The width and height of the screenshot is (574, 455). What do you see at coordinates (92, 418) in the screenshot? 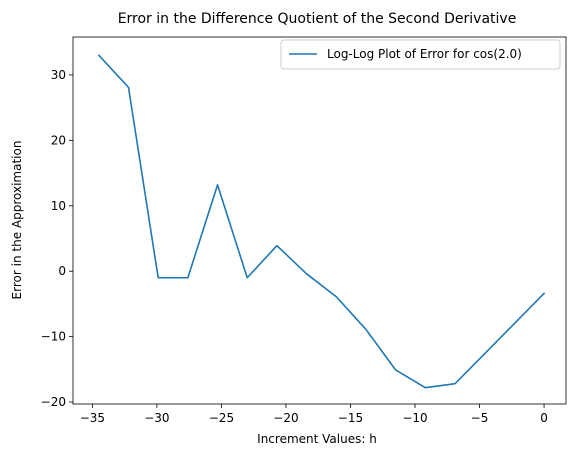
I see `x-tick-label: −35` at bounding box center [92, 418].